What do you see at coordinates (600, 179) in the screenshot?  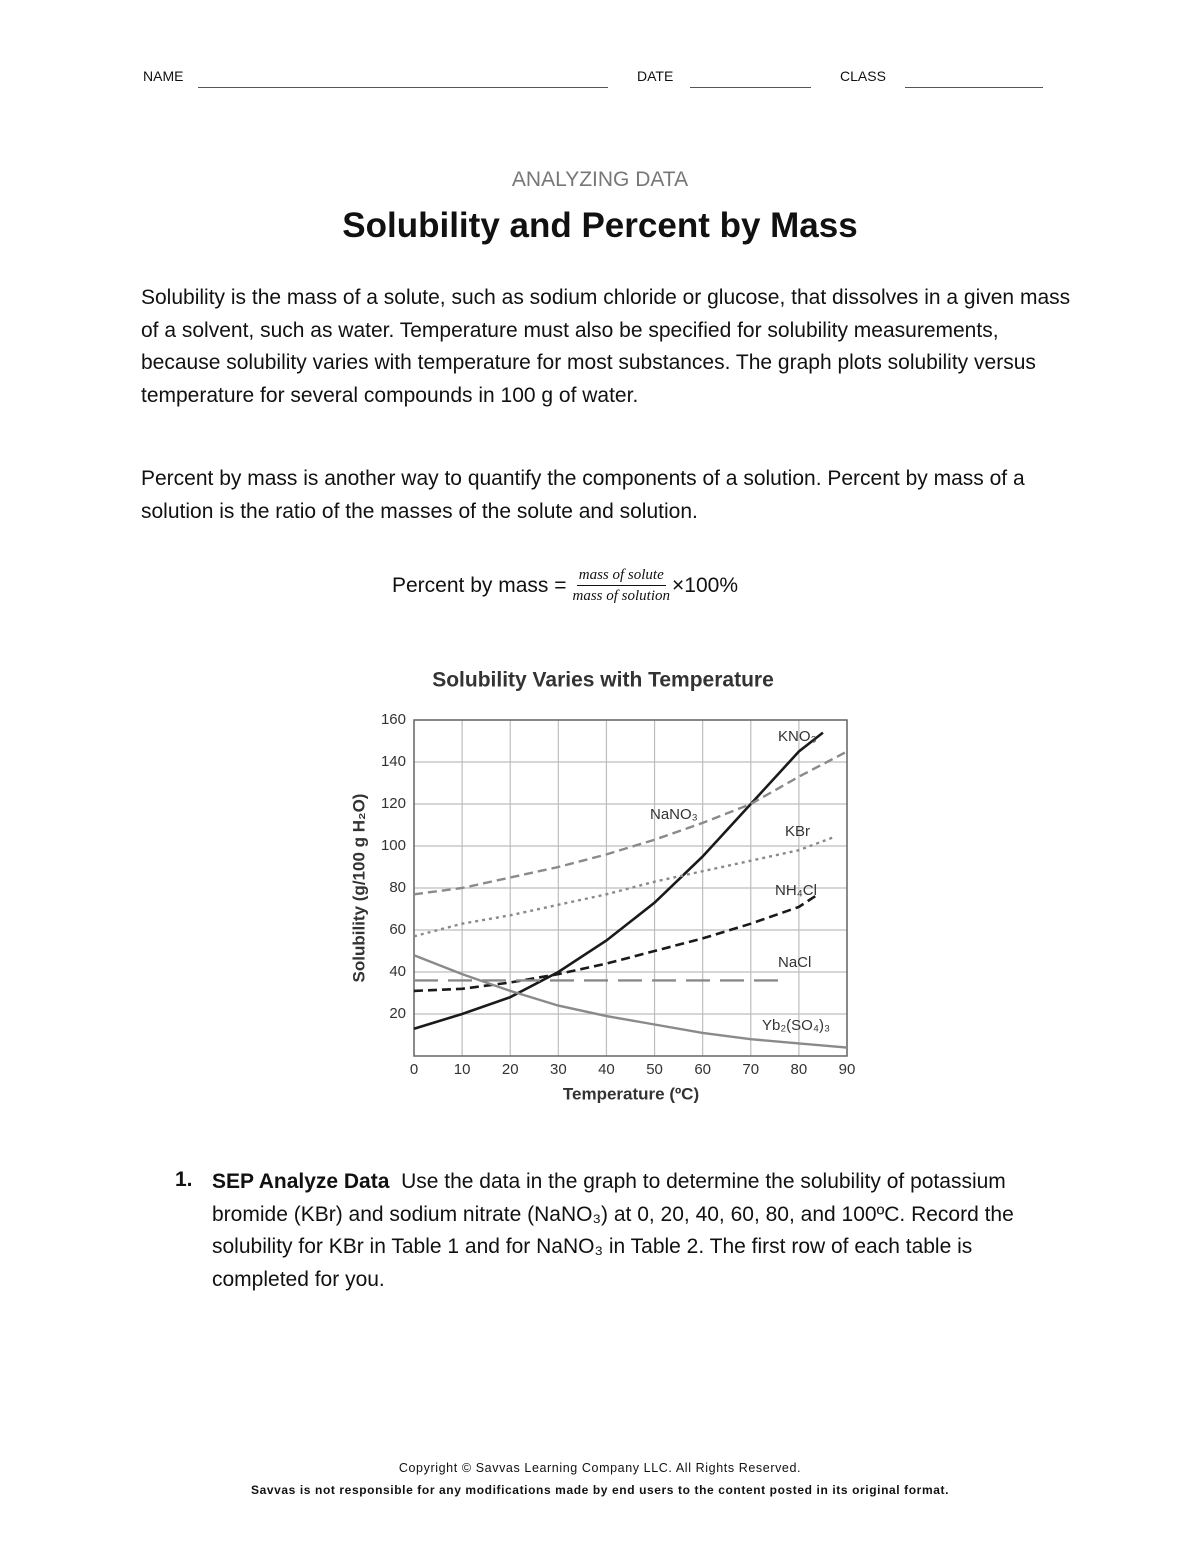 I see `kicker: ANALYZING DATA` at bounding box center [600, 179].